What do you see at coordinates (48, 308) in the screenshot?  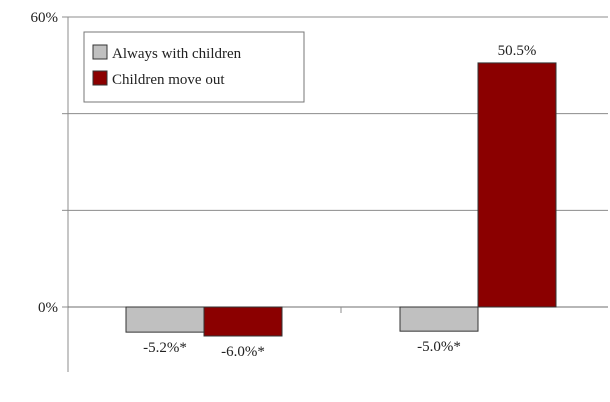 I see `y-tick-label: 0%` at bounding box center [48, 308].